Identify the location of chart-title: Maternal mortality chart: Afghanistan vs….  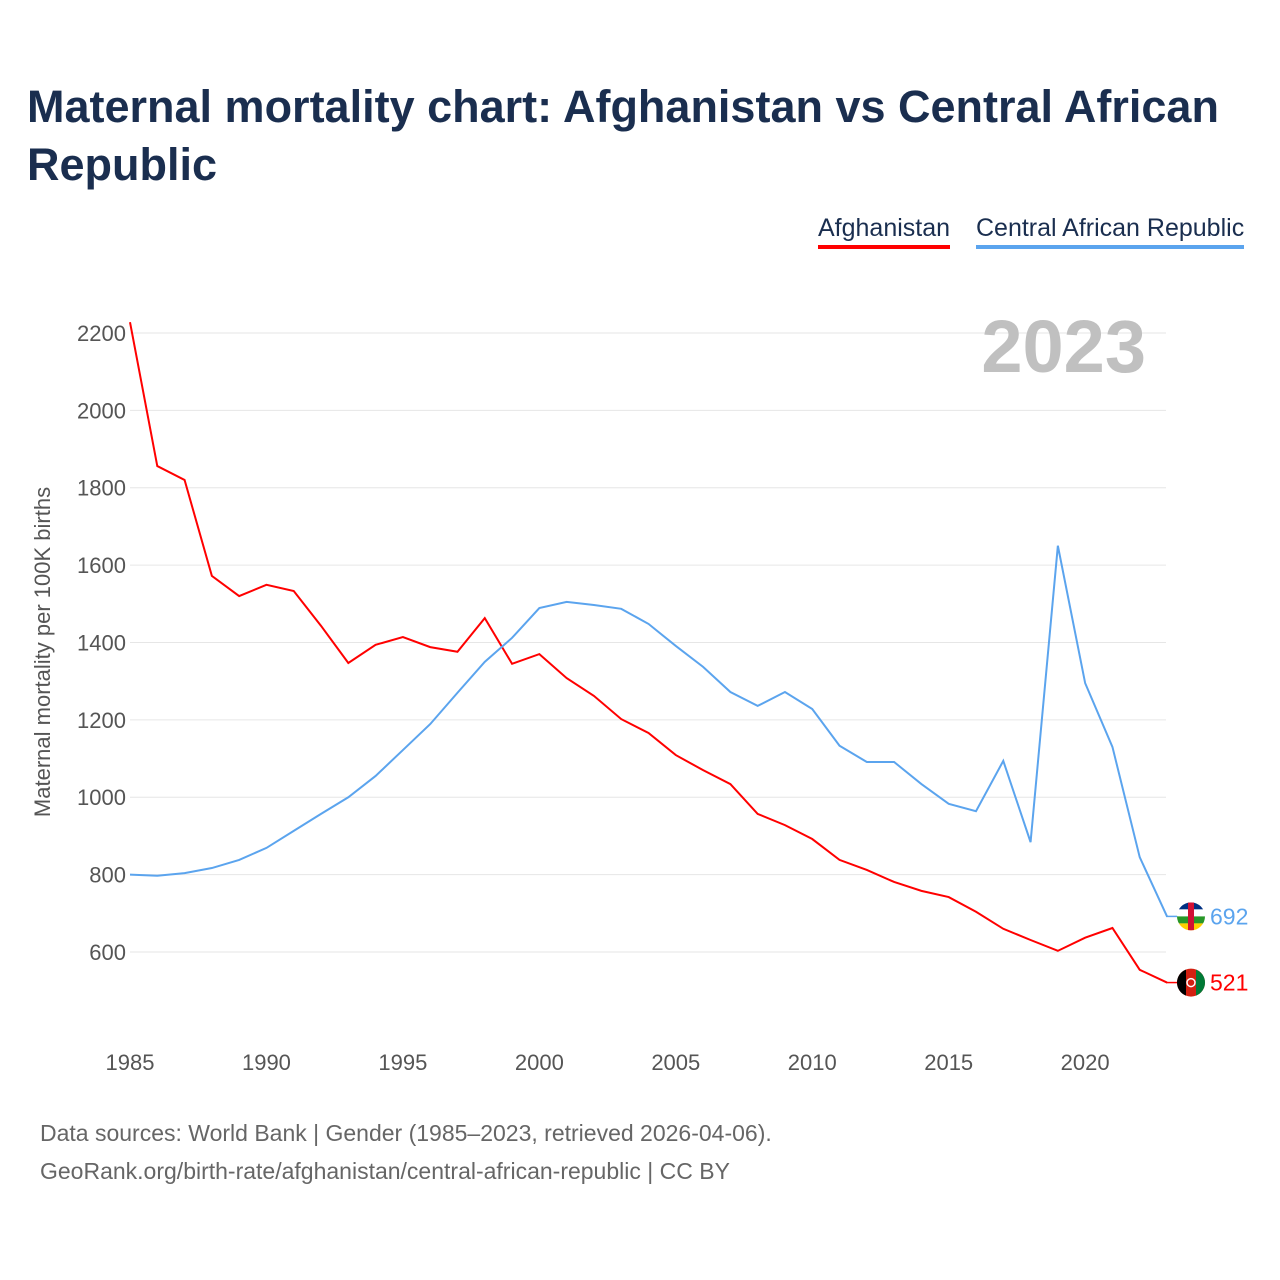
(623, 135).